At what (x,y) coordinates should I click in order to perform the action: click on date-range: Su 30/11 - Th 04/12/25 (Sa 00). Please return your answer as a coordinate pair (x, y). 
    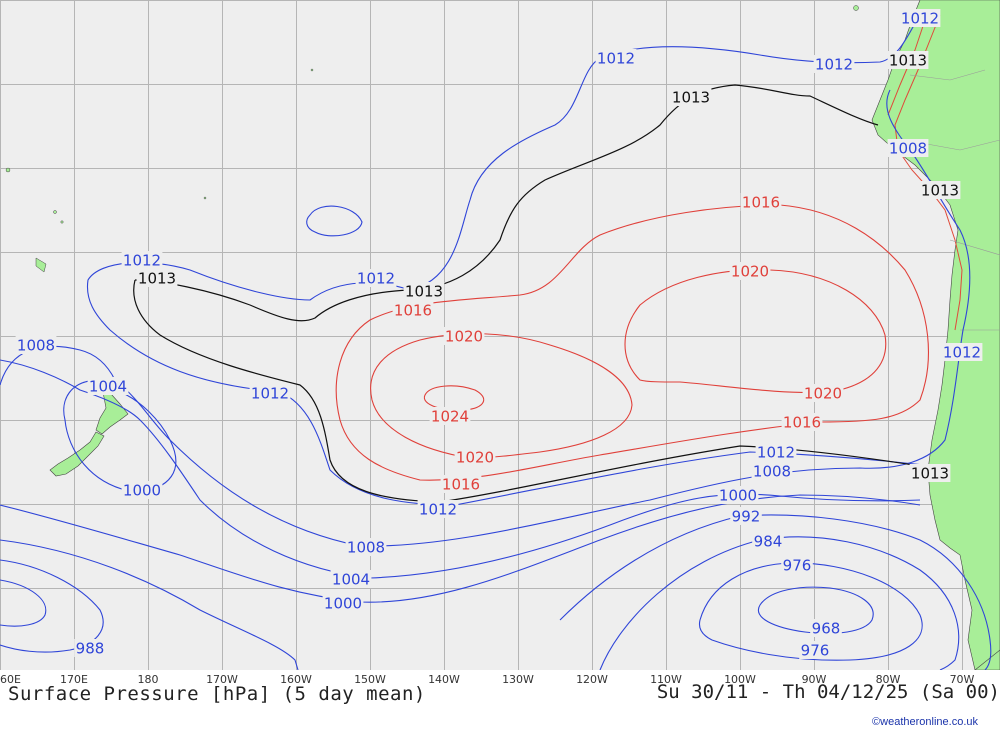
    Looking at the image, I should click on (828, 692).